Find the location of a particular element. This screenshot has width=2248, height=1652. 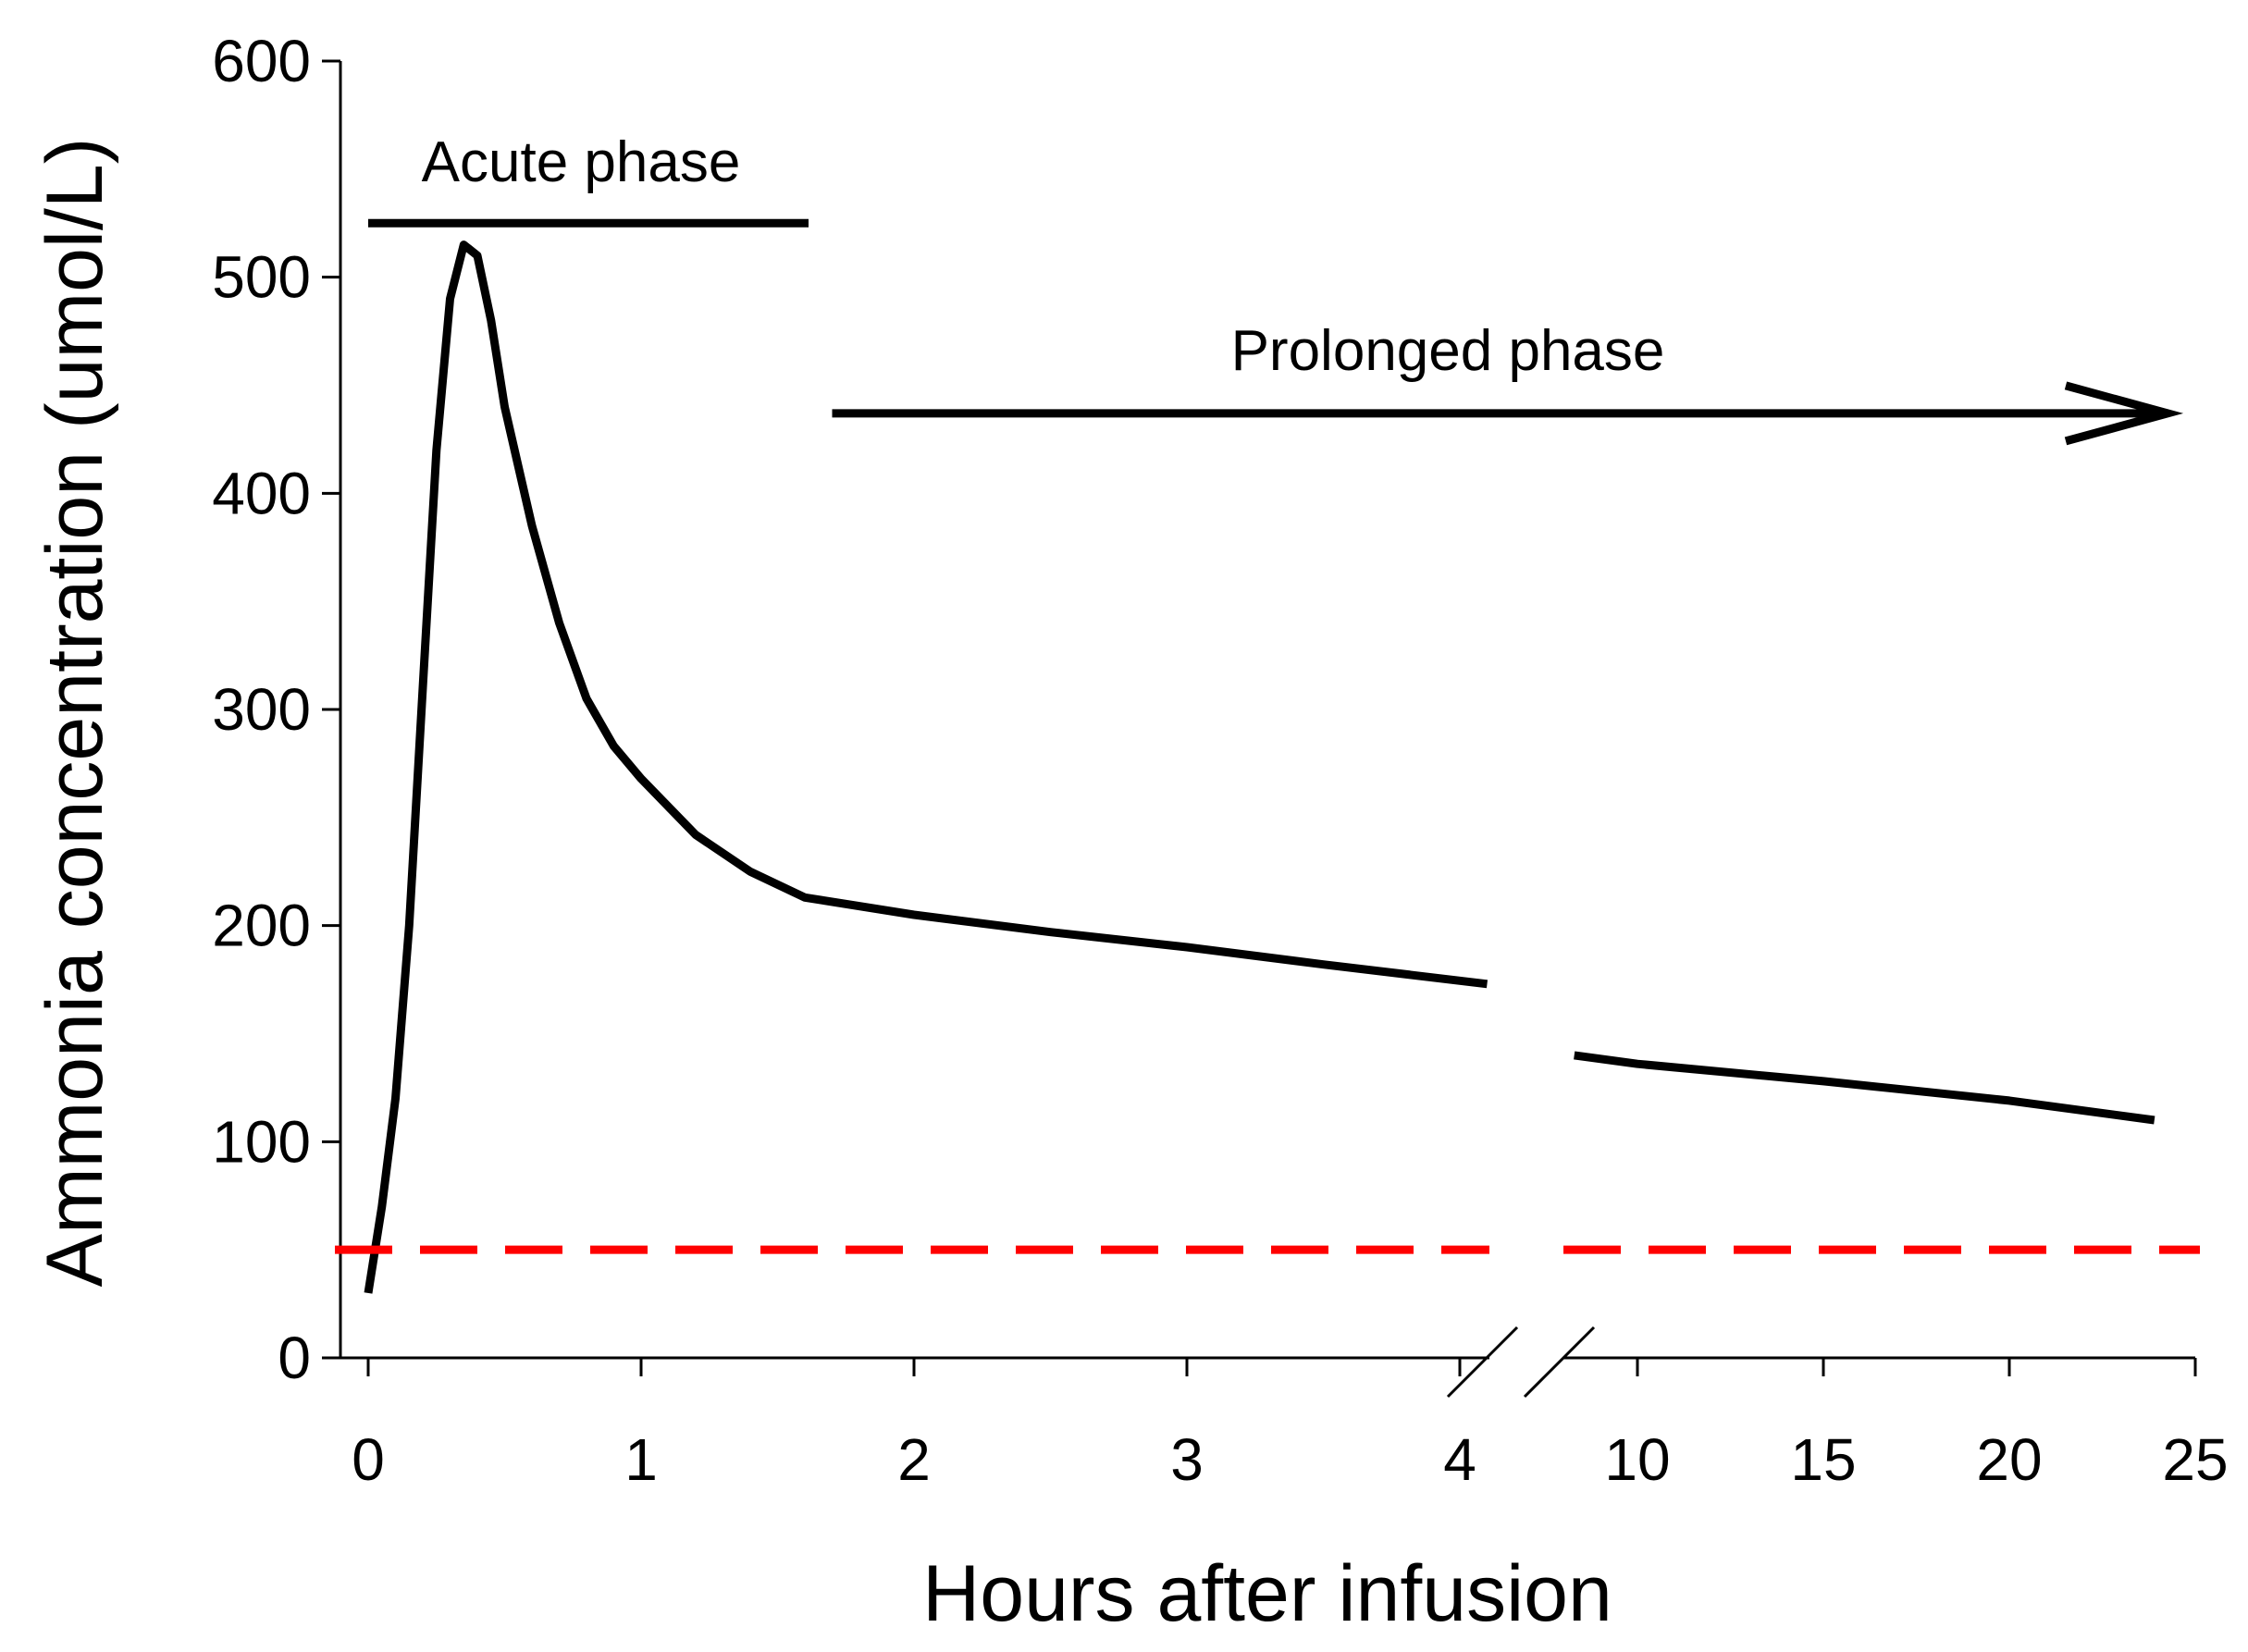

y-tick-label: 0 is located at coordinates (294, 1358).